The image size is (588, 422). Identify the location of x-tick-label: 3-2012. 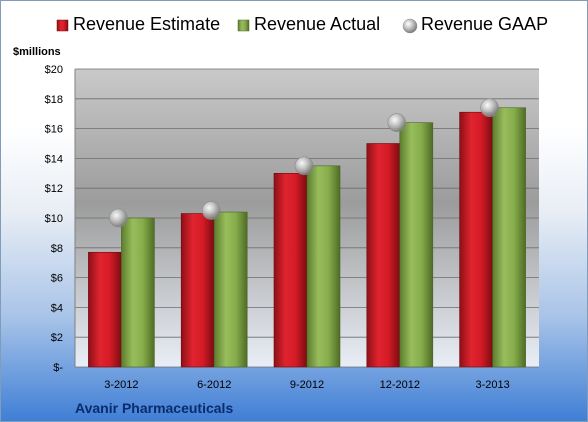
(121, 385).